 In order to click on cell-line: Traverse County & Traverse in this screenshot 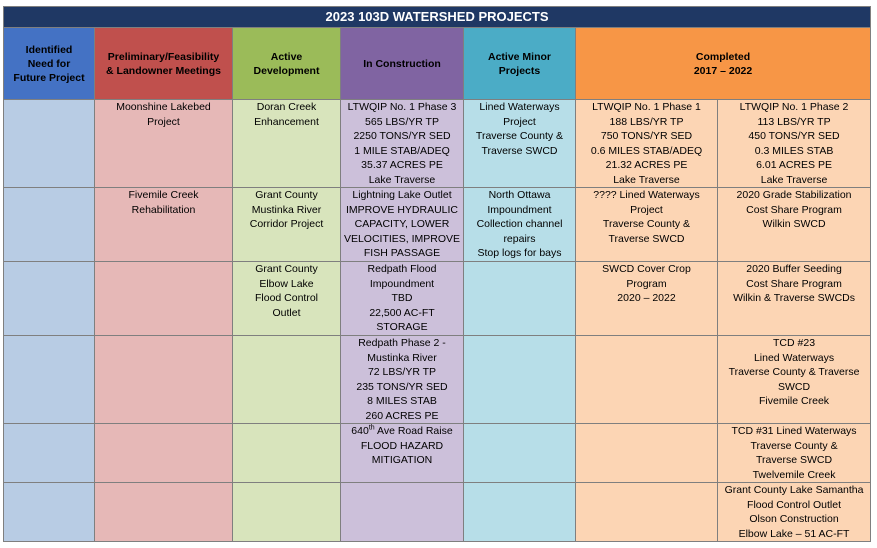, I will do `click(794, 372)`.